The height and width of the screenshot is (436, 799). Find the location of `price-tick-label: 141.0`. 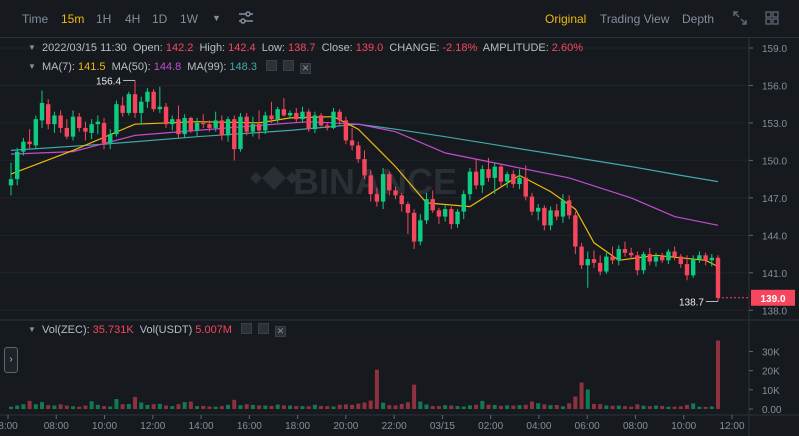

price-tick-label: 141.0 is located at coordinates (774, 274).